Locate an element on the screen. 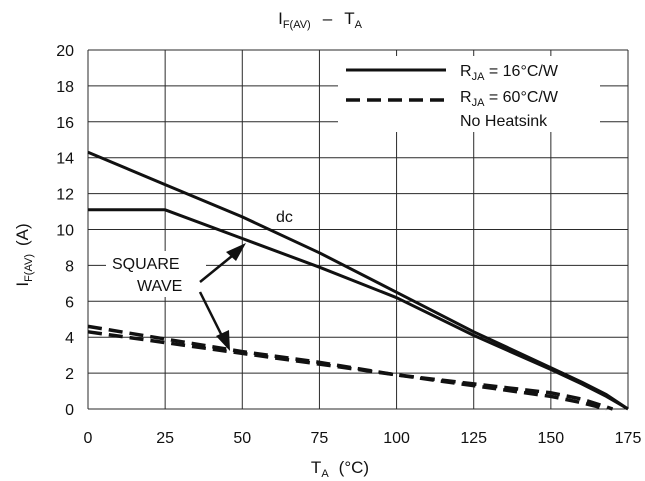 This screenshot has width=645, height=481. y-axis-main: I is located at coordinates (22, 284).